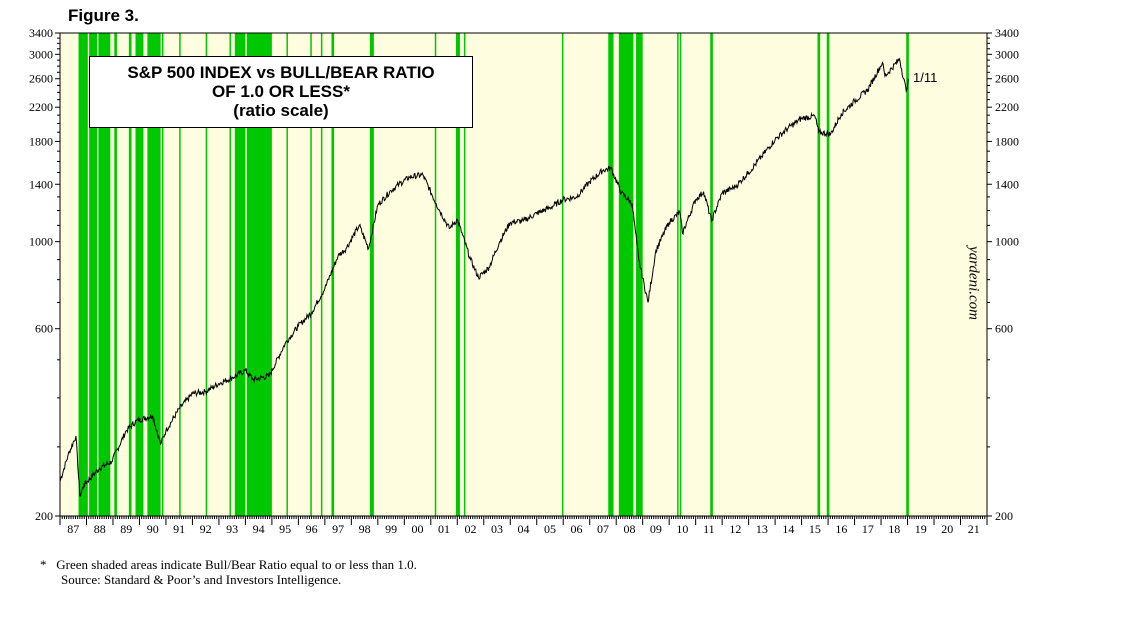  I want to click on x-tick-label: 91, so click(179, 529).